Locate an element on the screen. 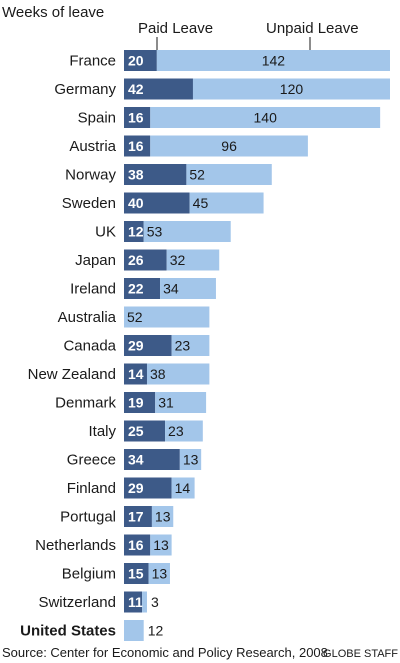 This screenshot has height=663, width=400. bar-unpaid-netherlands is located at coordinates (161, 545).